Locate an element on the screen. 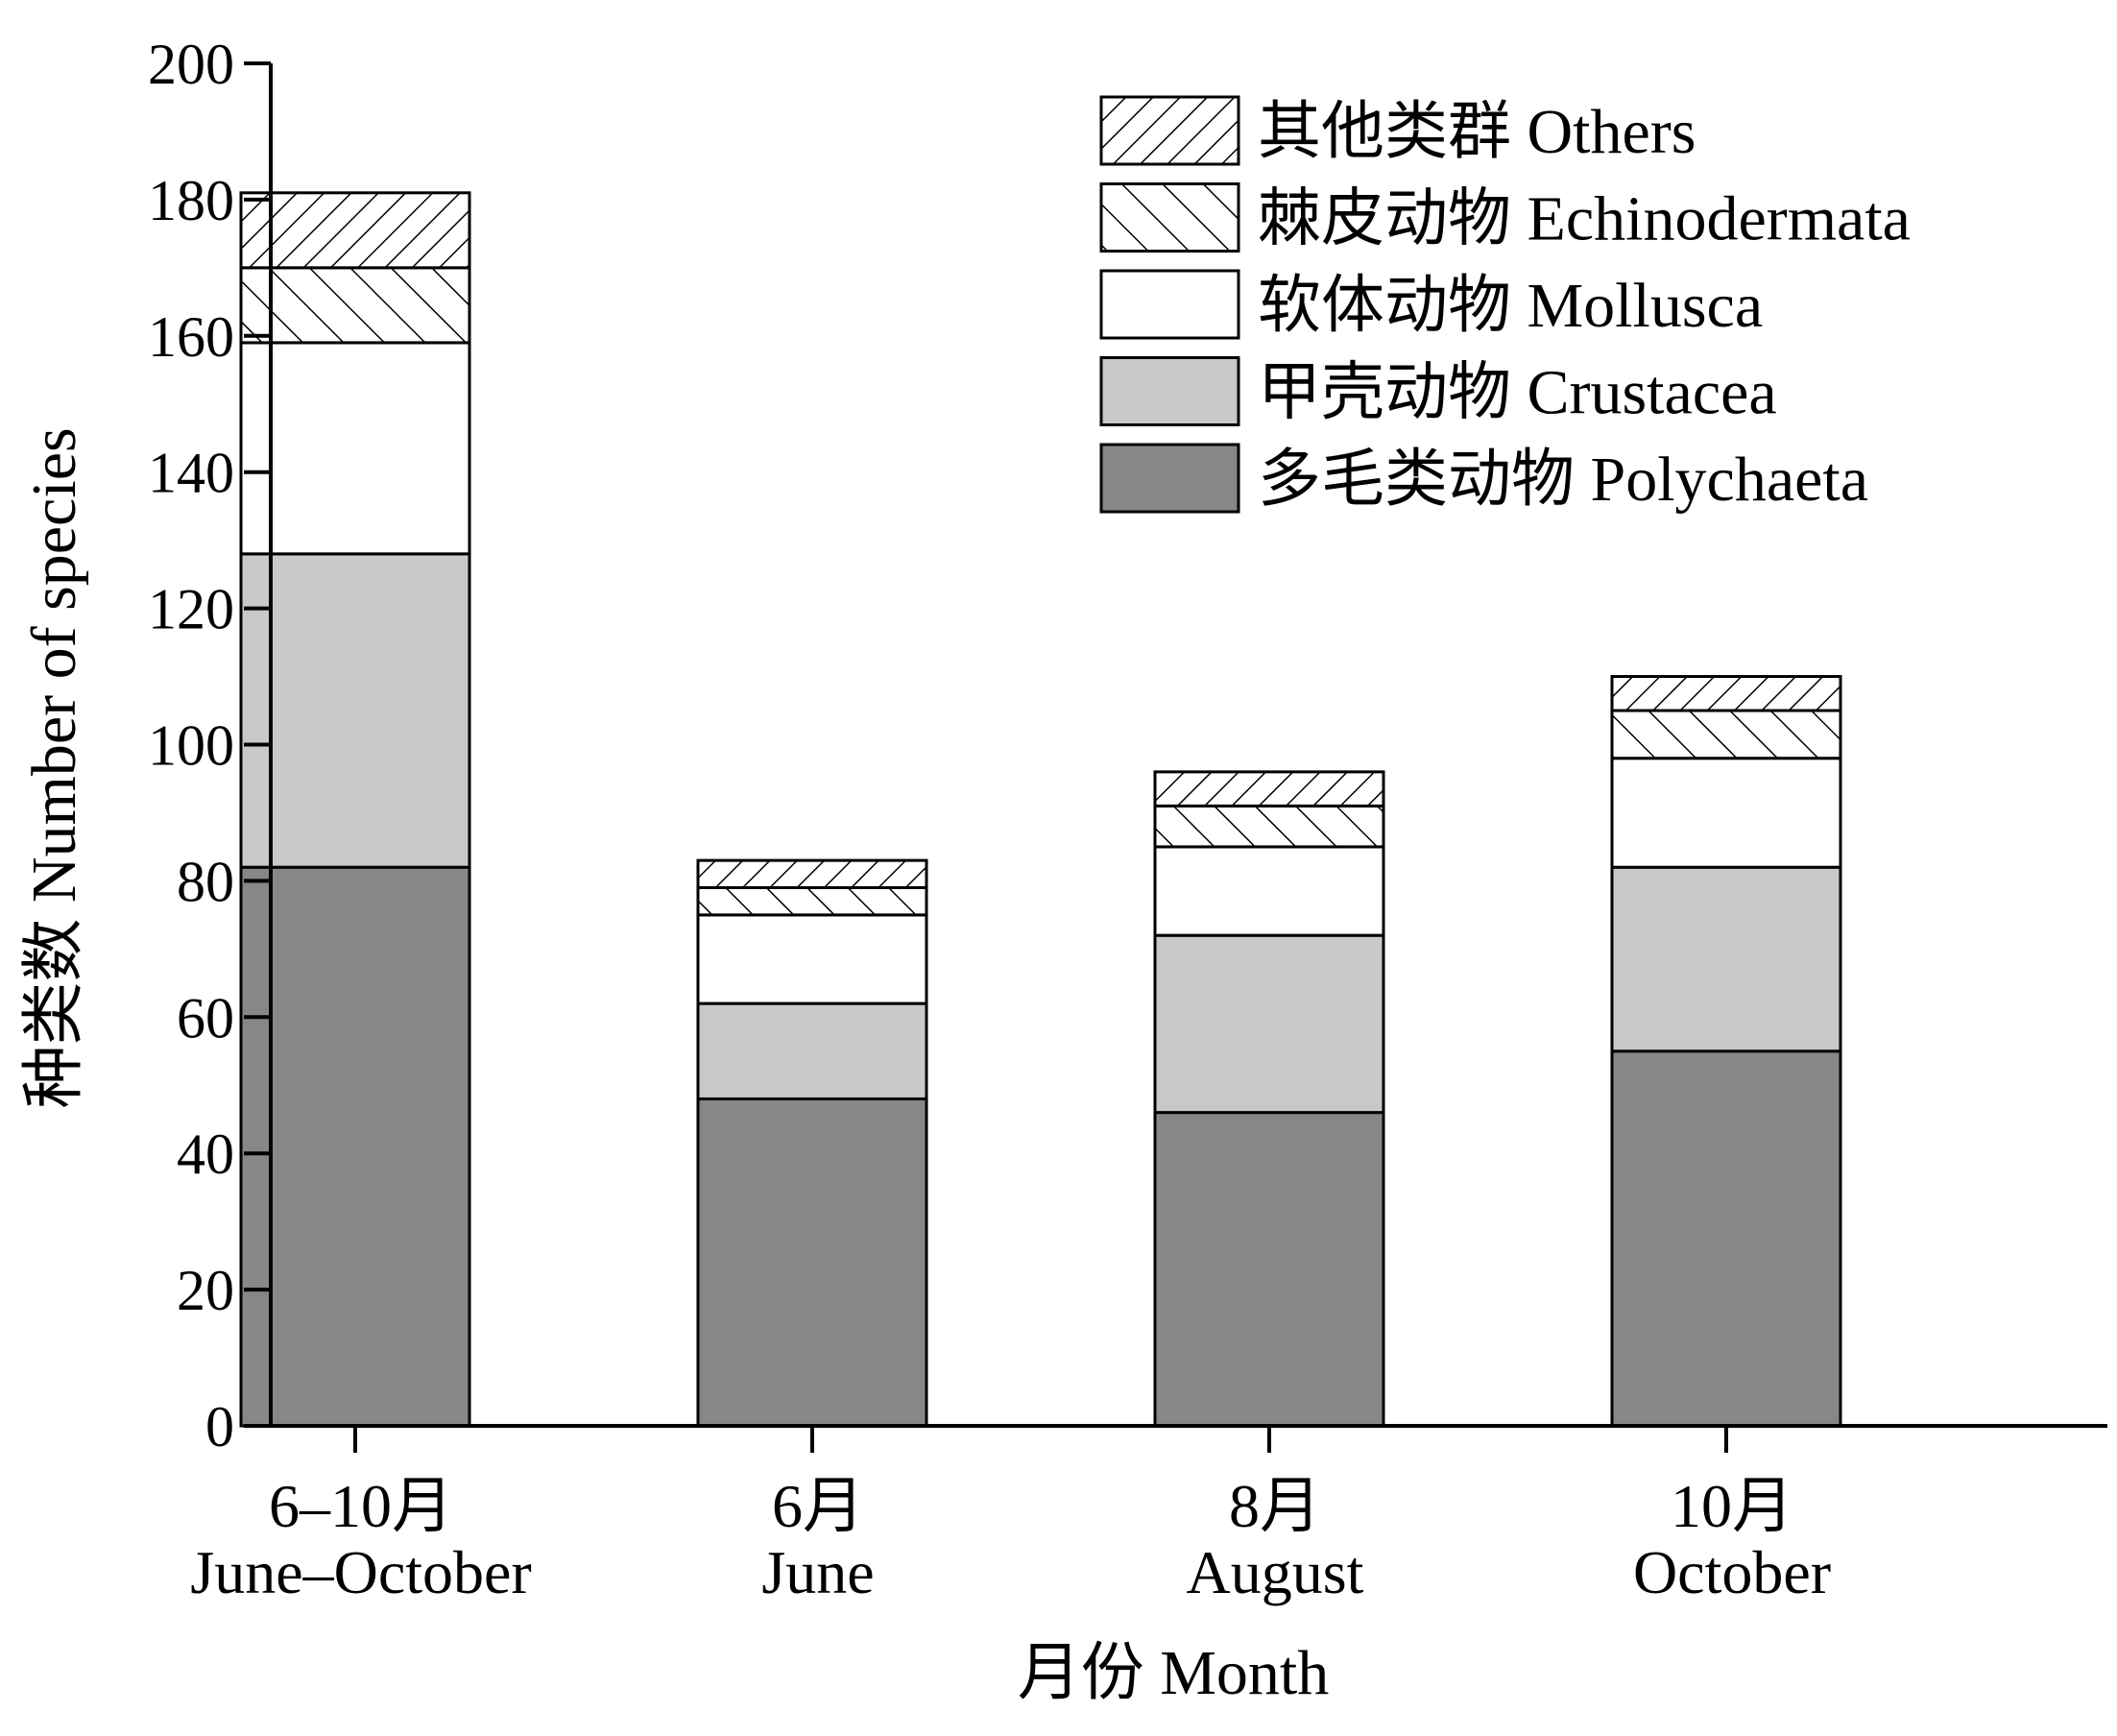  x-tick-label-en: June–October is located at coordinates (360, 1572).